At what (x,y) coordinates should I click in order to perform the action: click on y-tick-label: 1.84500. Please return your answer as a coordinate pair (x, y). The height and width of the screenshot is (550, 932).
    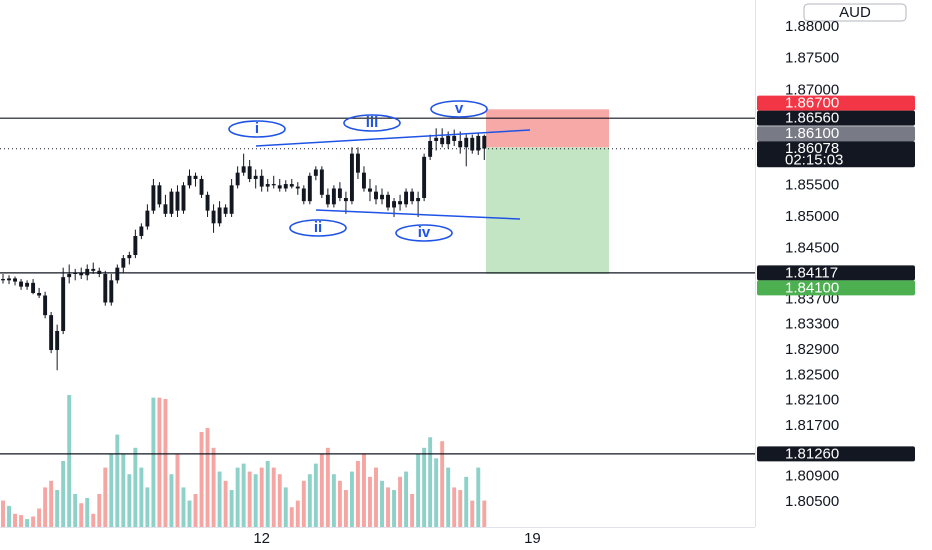
    Looking at the image, I should click on (812, 248).